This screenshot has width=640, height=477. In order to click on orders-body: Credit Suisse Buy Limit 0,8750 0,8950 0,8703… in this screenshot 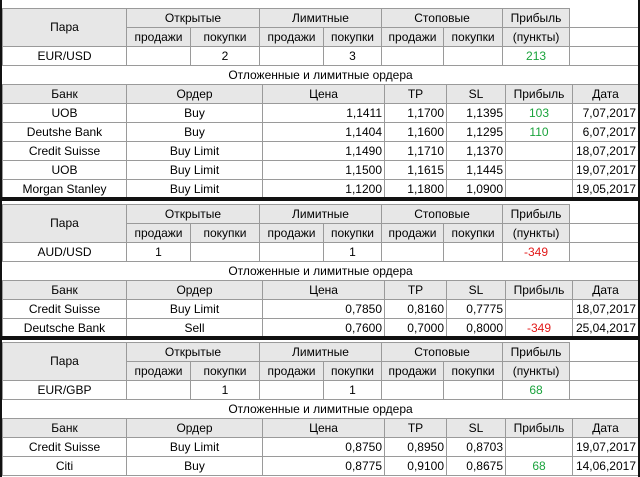, I will do `click(320, 456)`.